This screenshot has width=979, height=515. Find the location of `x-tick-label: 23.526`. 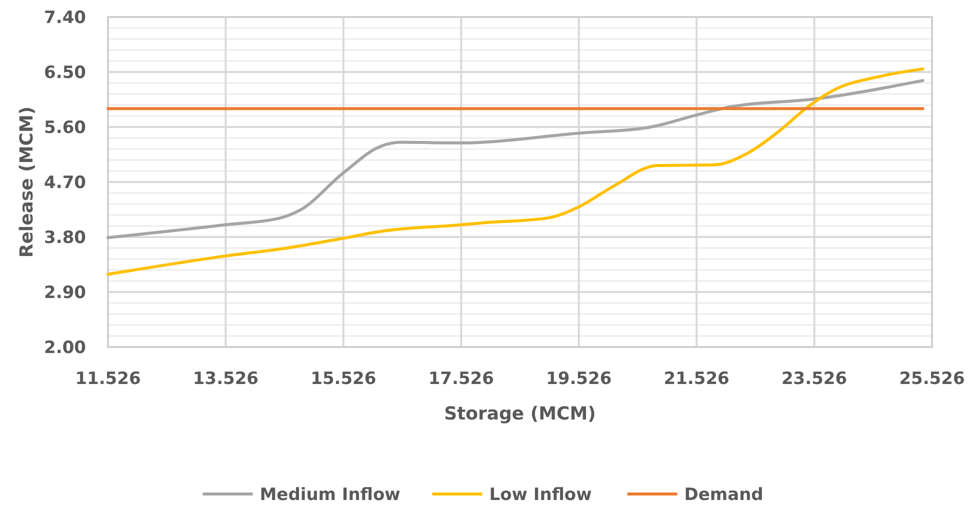

x-tick-label: 23.526 is located at coordinates (814, 378).